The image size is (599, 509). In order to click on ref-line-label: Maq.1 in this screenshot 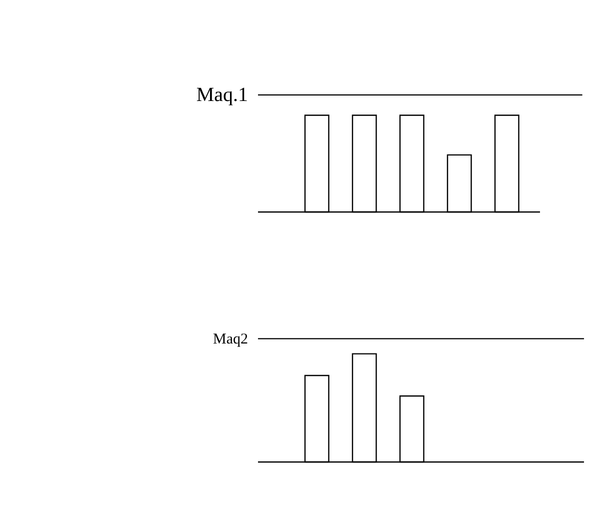, I will do `click(222, 95)`.